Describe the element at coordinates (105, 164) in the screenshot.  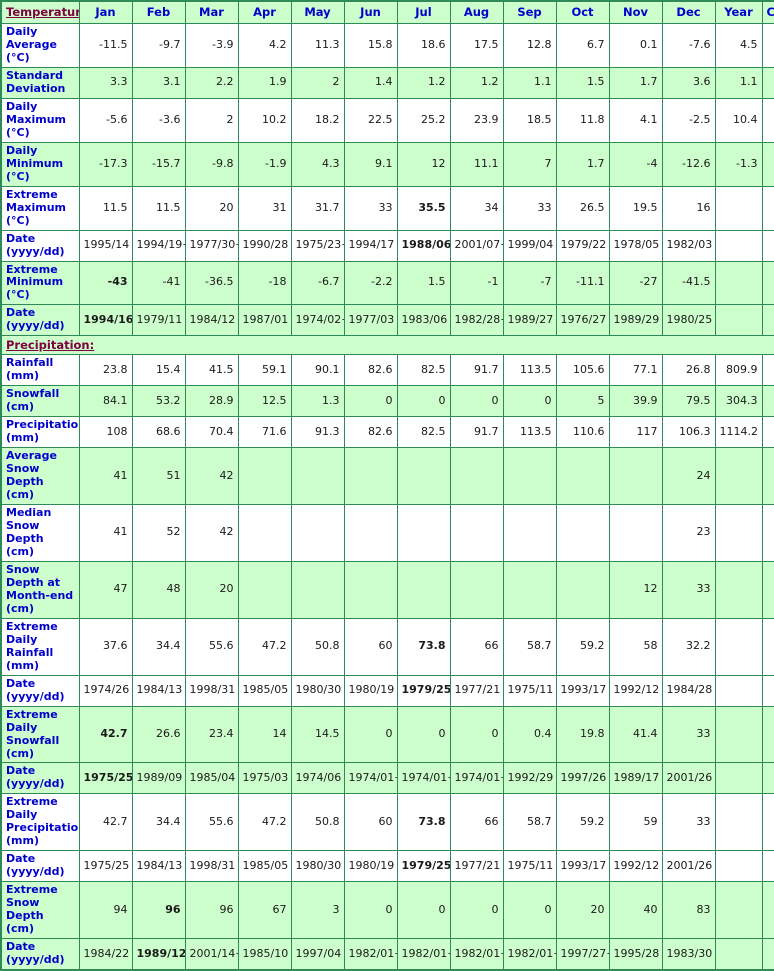
I see `cell-month-value: -17.3` at that location.